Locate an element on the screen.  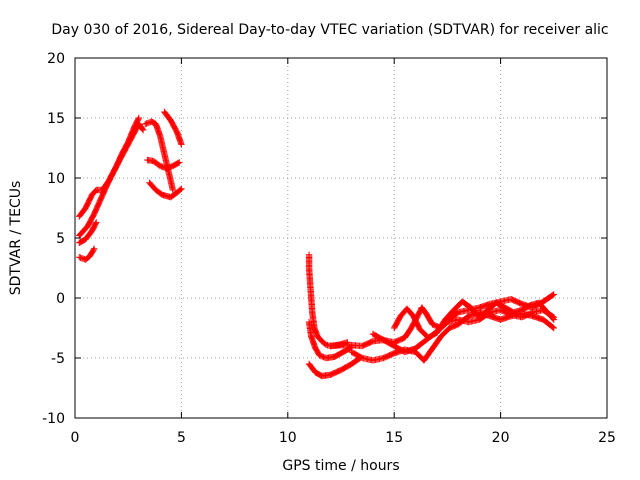
series-9-markers is located at coordinates (330, 340).